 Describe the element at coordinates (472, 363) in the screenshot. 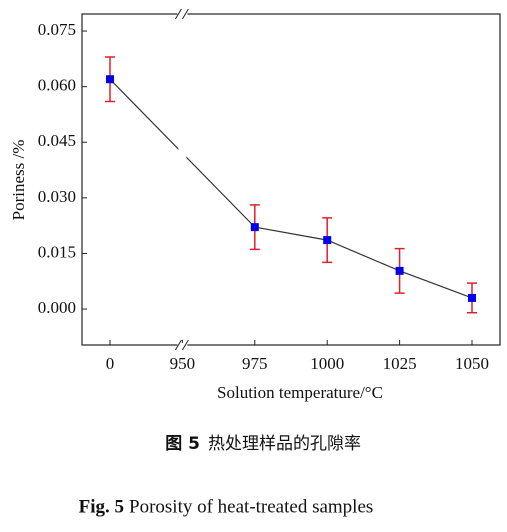

I see `x-tick-label: 1050` at that location.